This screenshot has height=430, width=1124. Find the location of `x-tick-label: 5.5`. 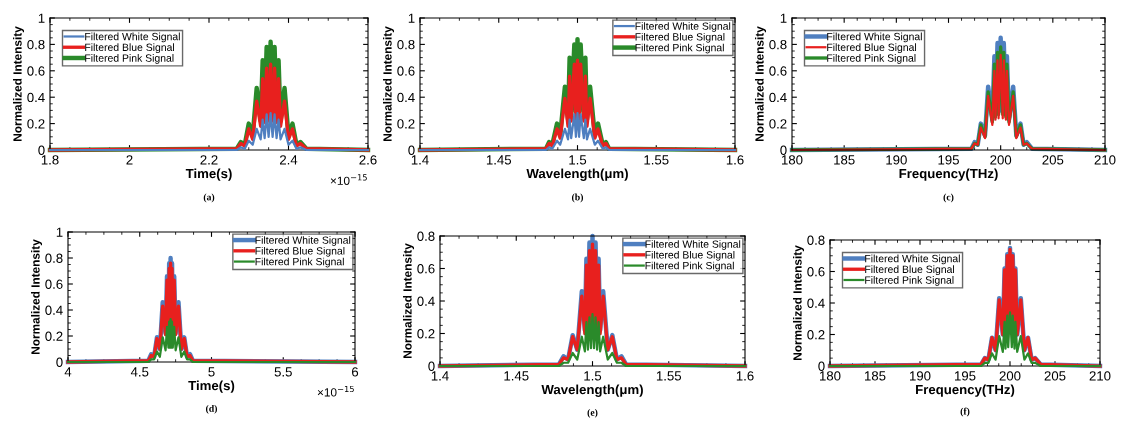

x-tick-label: 5.5 is located at coordinates (283, 372).